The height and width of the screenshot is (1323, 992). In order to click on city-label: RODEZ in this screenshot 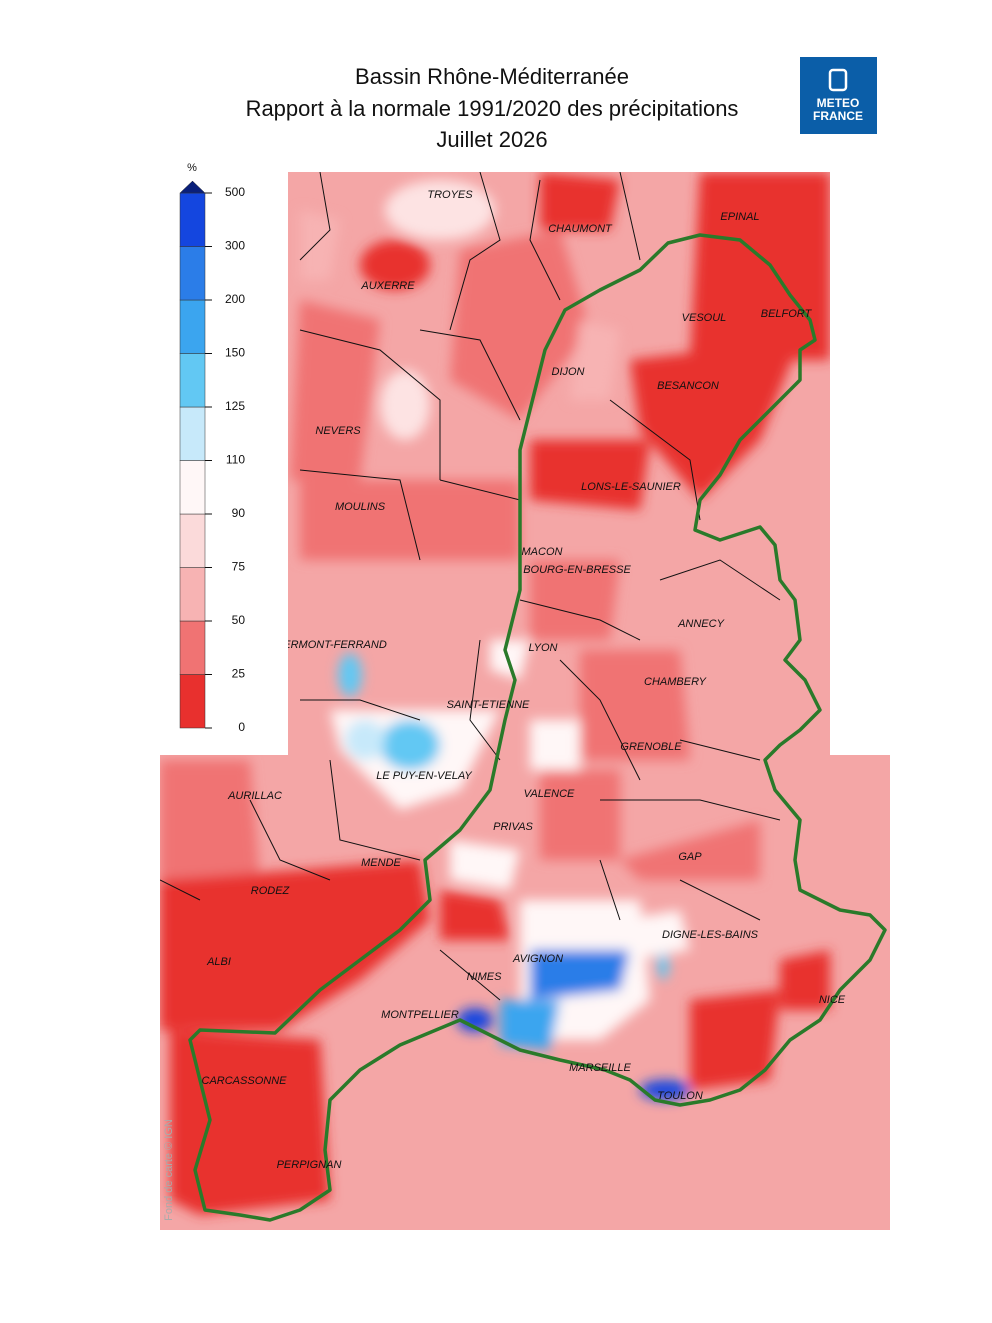, I will do `click(271, 891)`.